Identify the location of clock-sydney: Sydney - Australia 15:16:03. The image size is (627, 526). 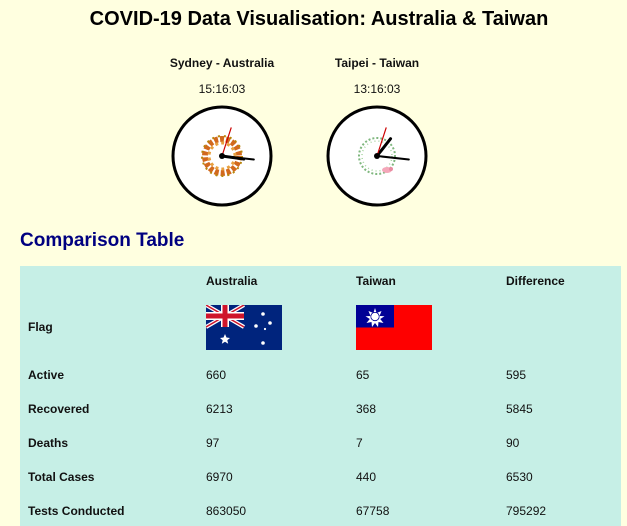
(222, 132).